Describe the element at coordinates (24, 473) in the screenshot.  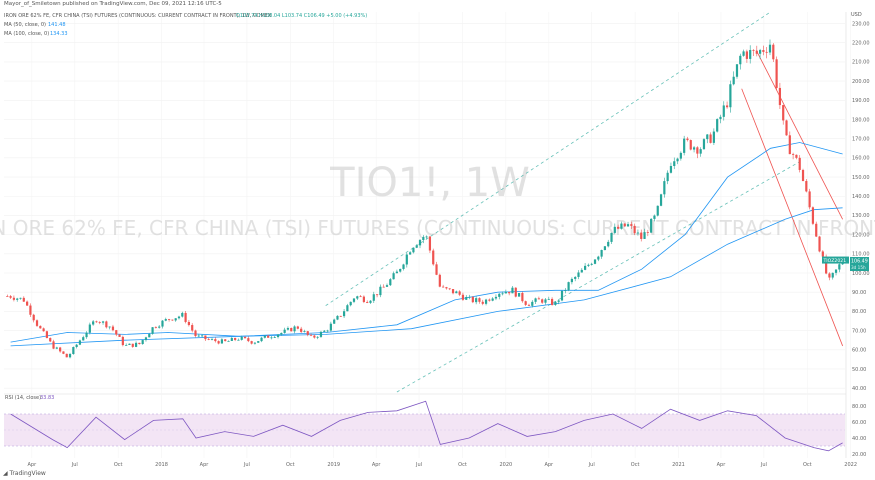
I see `footer-brand: ◢ TradingView` at that location.